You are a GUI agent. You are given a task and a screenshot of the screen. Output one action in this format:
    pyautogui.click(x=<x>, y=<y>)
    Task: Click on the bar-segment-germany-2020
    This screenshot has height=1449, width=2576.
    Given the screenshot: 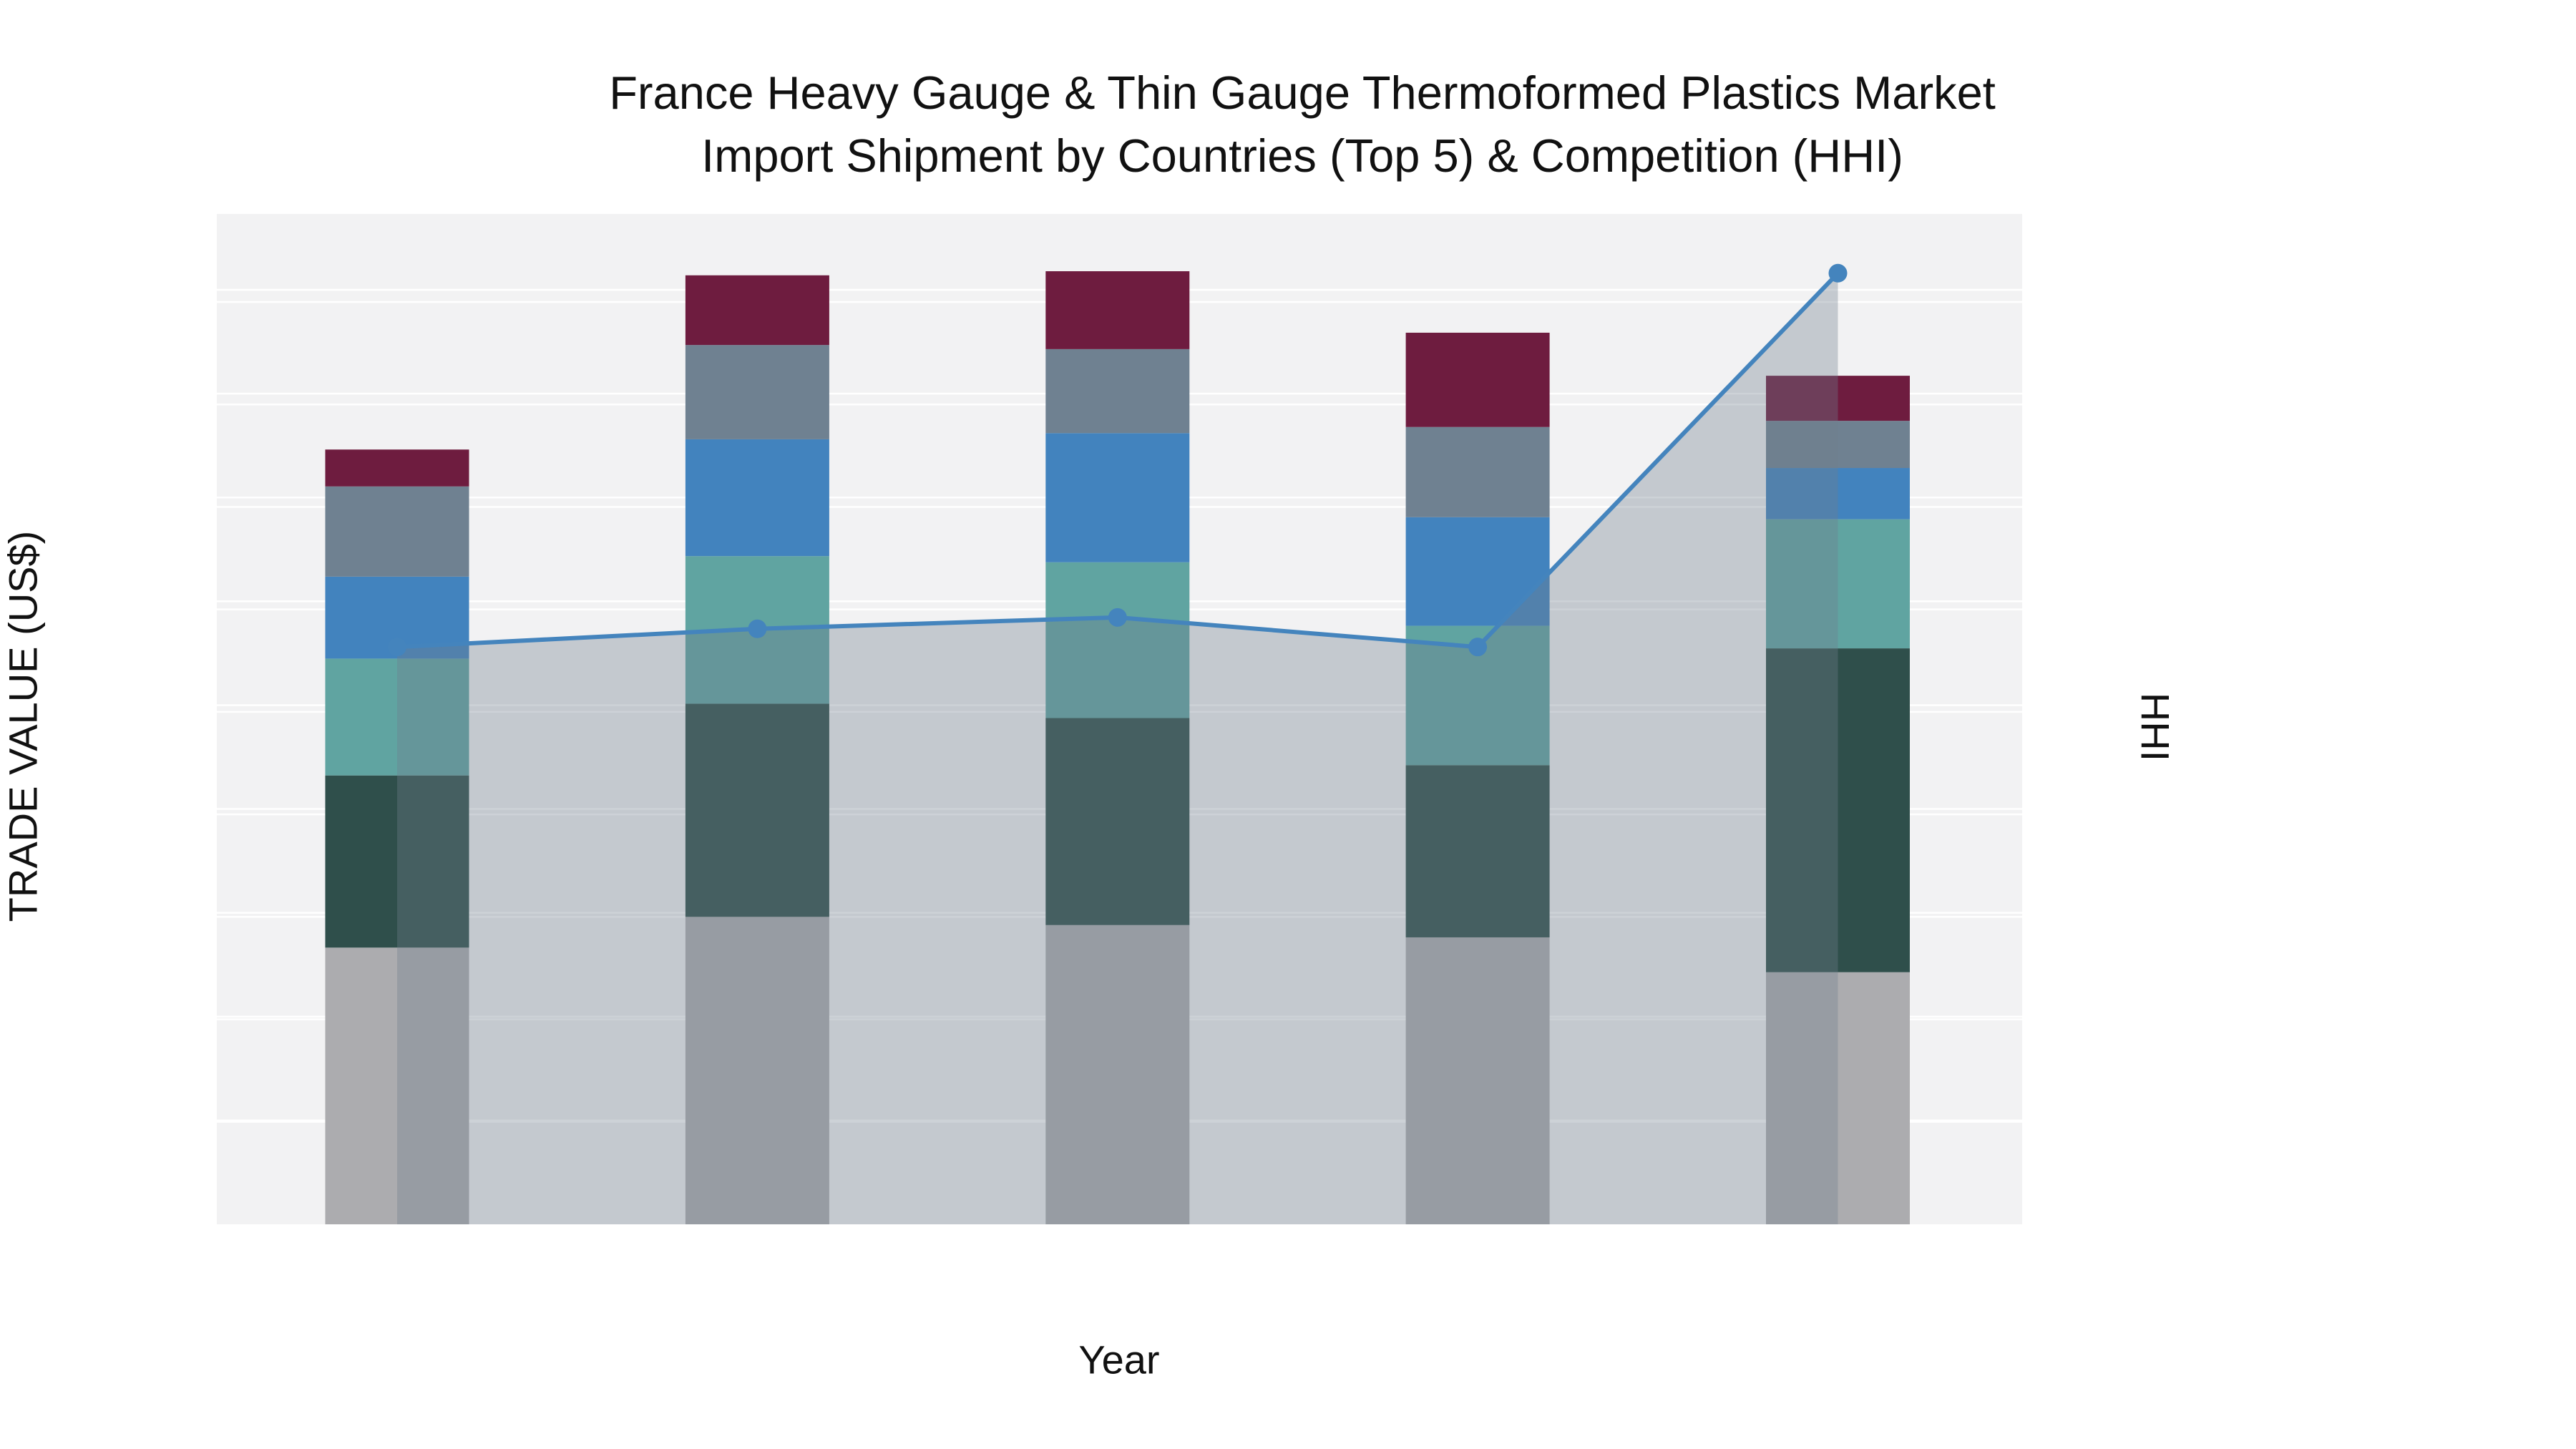 What is the action you would take?
    pyautogui.click(x=397, y=531)
    